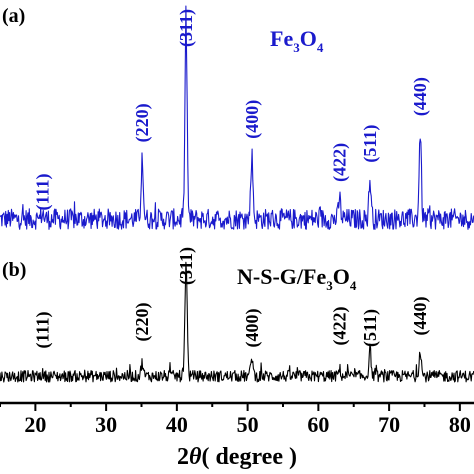 The height and width of the screenshot is (474, 474). Describe the element at coordinates (237, 457) in the screenshot. I see `x-axis-title: 2θ( degree )` at that location.